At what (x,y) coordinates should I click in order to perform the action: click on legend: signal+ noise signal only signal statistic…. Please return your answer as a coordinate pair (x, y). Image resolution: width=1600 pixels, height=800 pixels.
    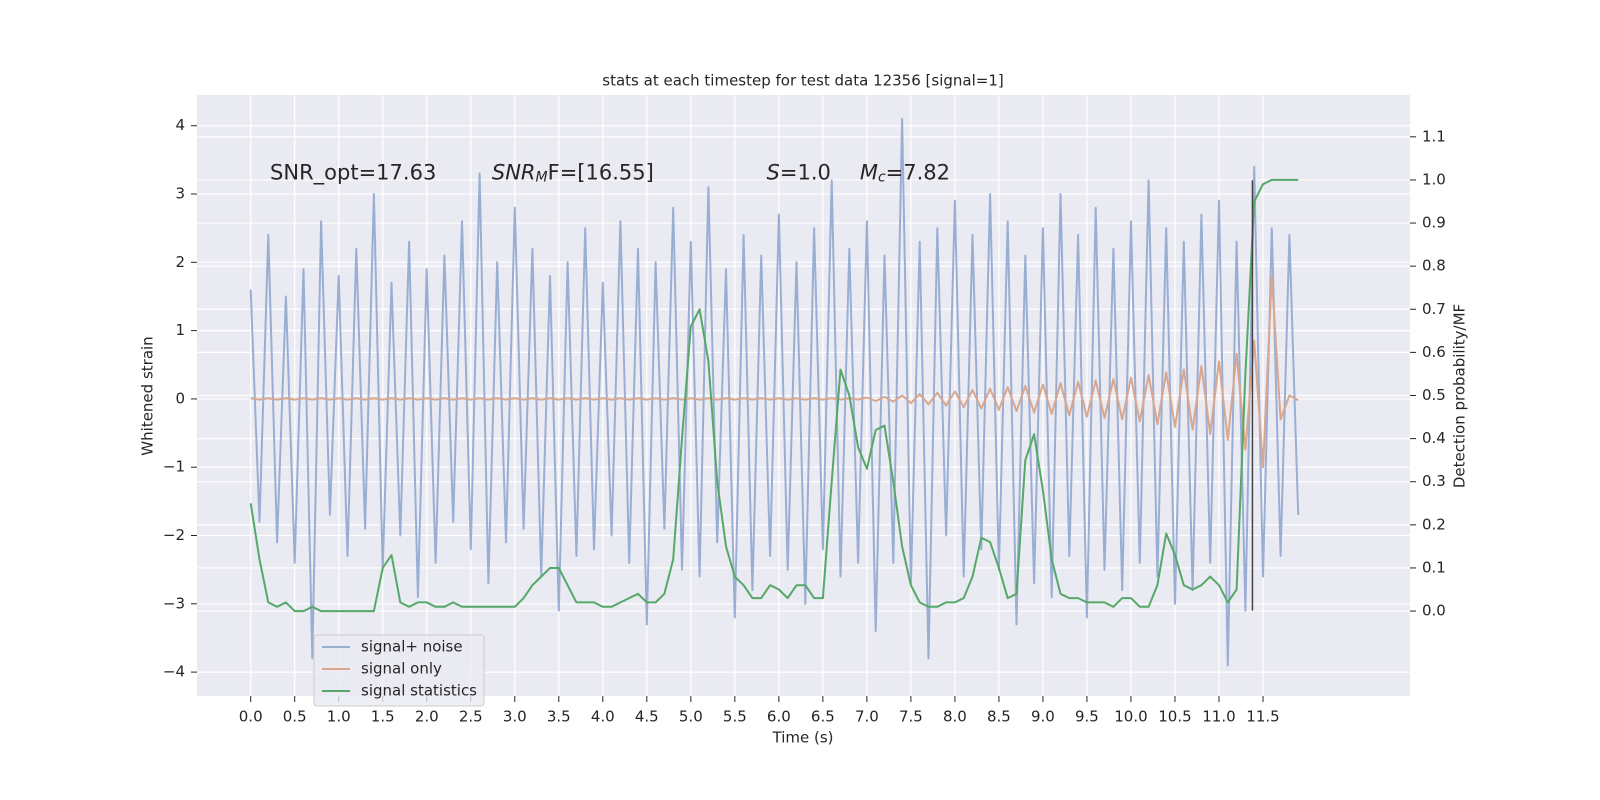
    Looking at the image, I should click on (399, 670).